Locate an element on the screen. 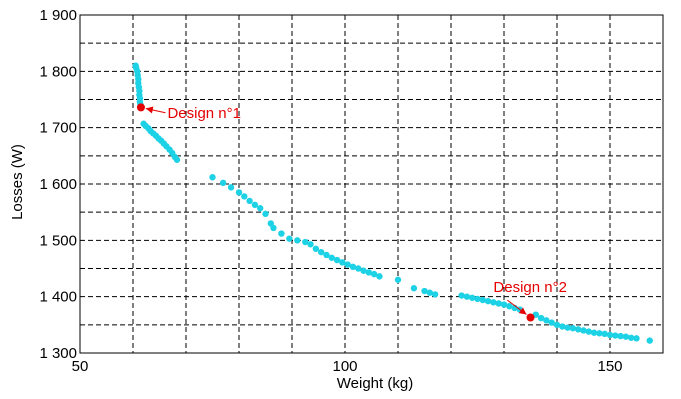  y-axis-label: Losses (W) is located at coordinates (17, 182).